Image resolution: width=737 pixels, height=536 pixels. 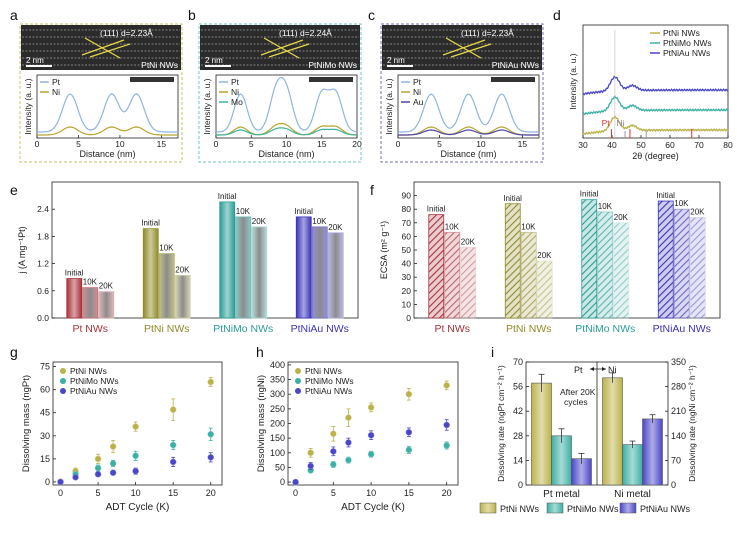 What do you see at coordinates (409, 493) in the screenshot?
I see `x-tick-label: 15` at bounding box center [409, 493].